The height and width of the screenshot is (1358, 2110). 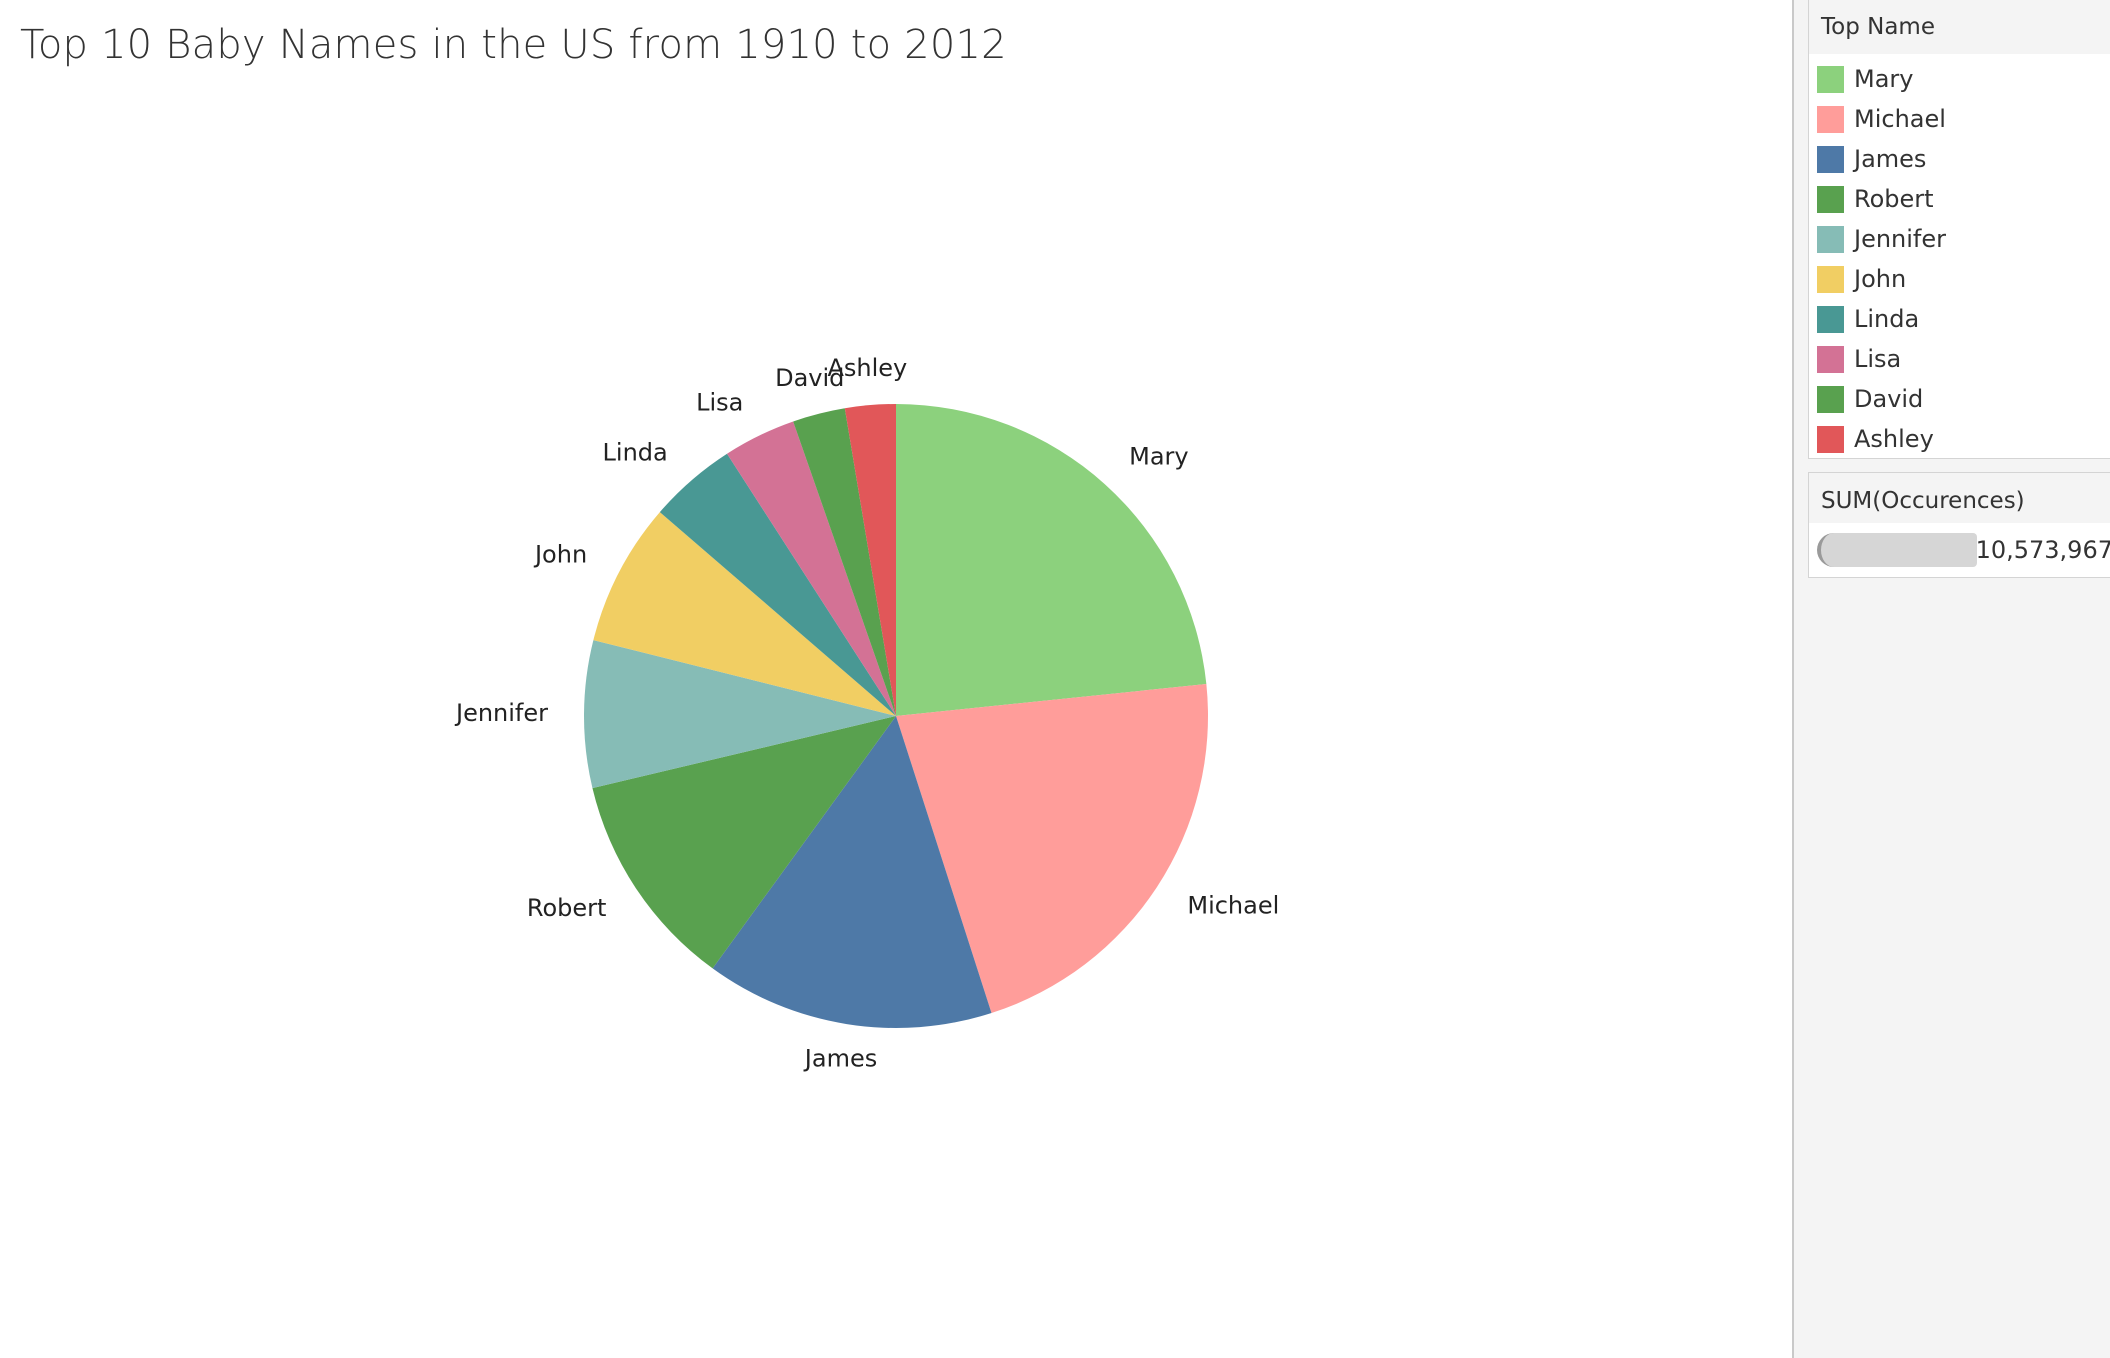 What do you see at coordinates (1878, 359) in the screenshot?
I see `legend-label: Lisa` at bounding box center [1878, 359].